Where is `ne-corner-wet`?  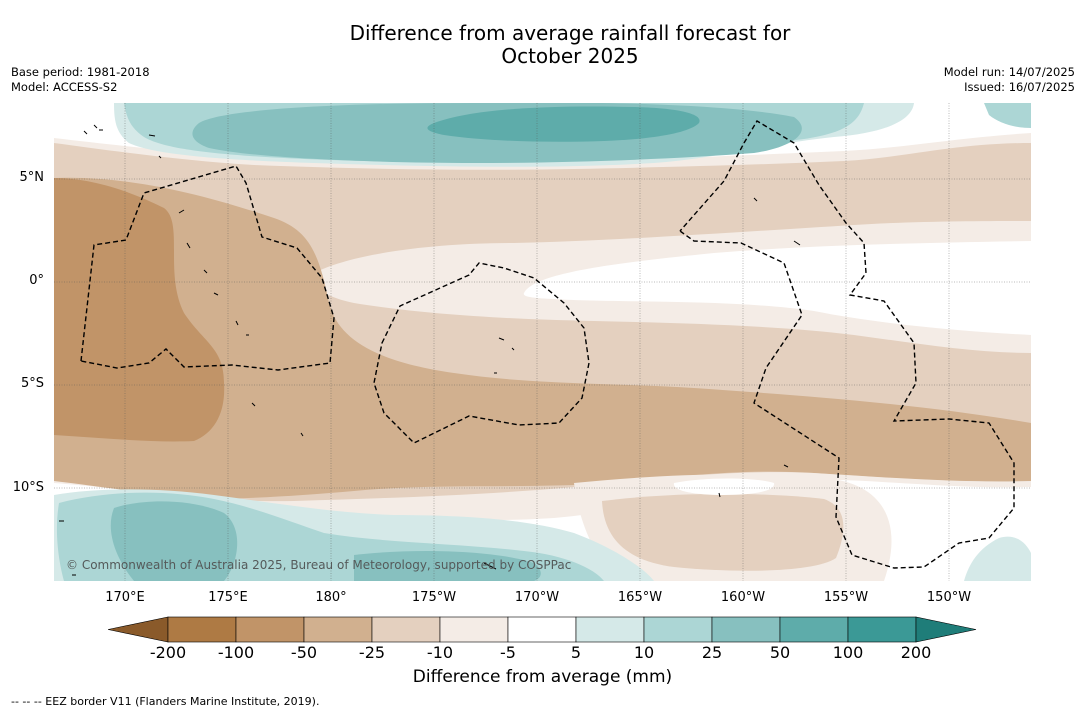
ne-corner-wet is located at coordinates (1007, 115).